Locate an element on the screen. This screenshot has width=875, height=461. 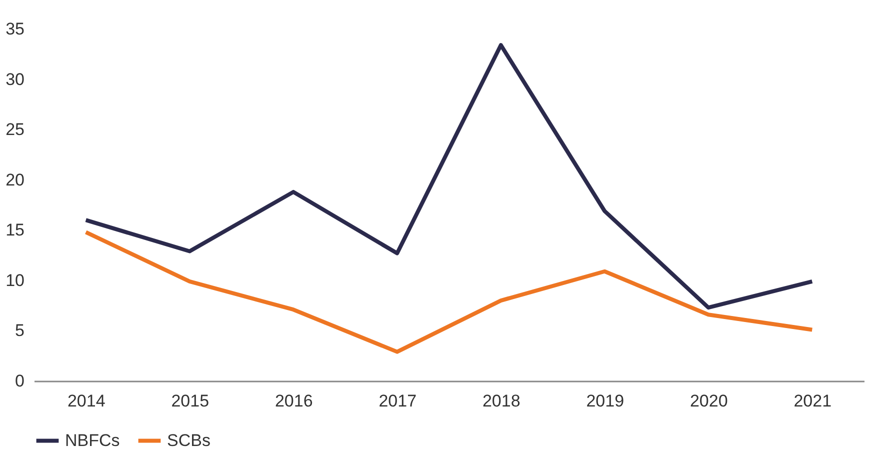
y-tick-label: 10 is located at coordinates (15, 280).